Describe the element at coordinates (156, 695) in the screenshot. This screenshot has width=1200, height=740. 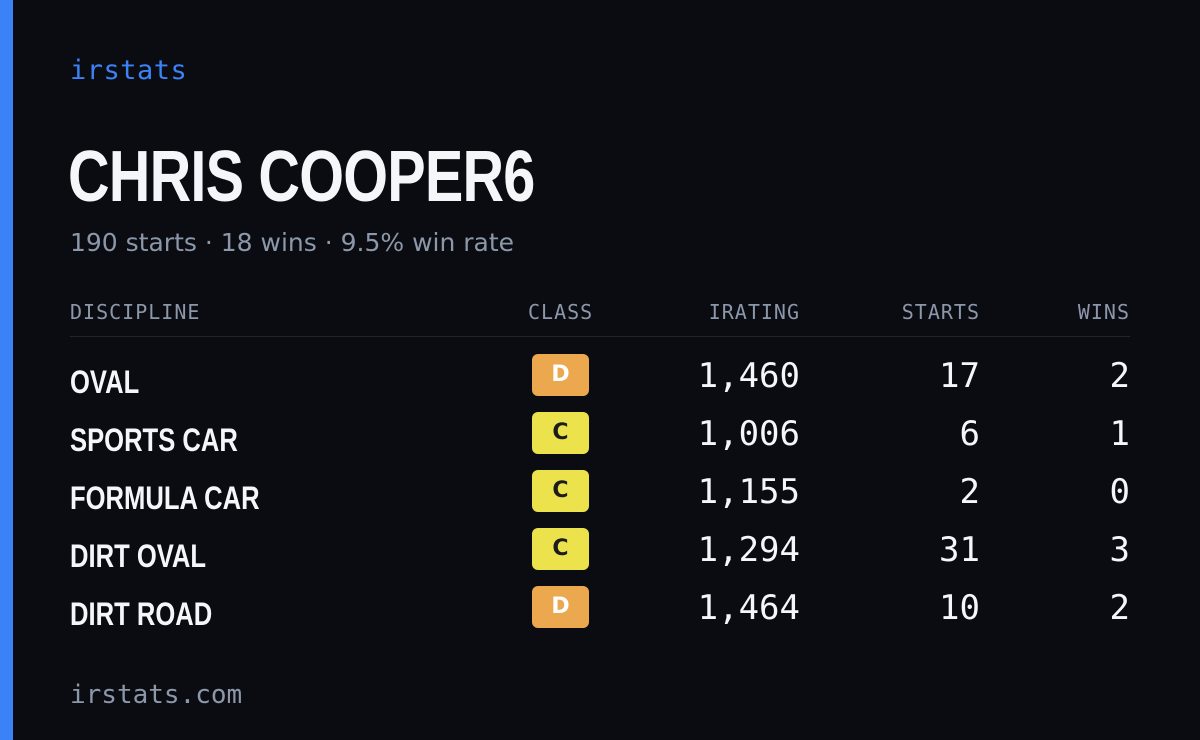
I see `footer-url: irstats.com` at that location.